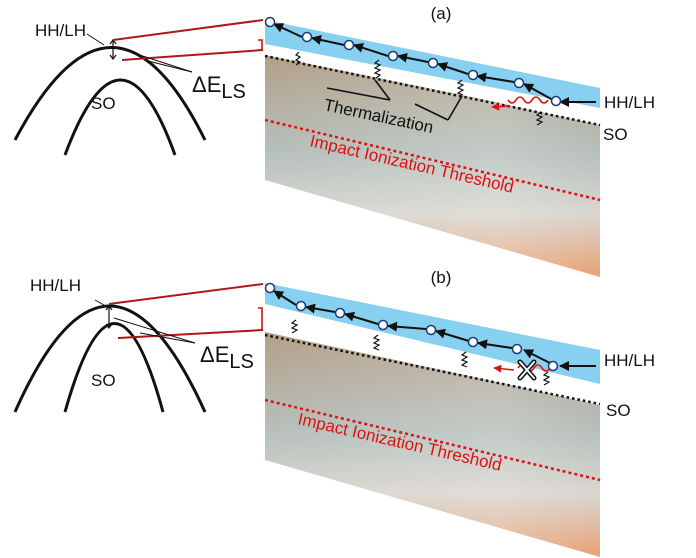  Describe the element at coordinates (528, 100) in the screenshot. I see `impact-wave` at that location.